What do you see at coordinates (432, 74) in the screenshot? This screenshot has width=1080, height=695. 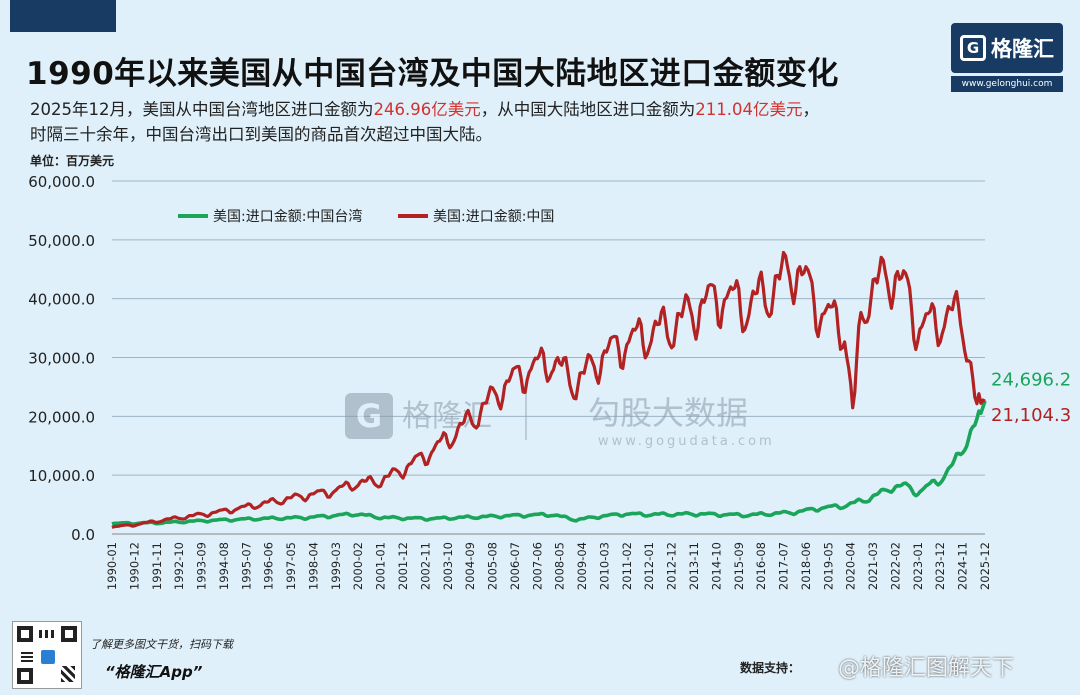 I see `page-title: 1990年以来美国从中国台湾及中国大陆地区进口金额变化` at bounding box center [432, 74].